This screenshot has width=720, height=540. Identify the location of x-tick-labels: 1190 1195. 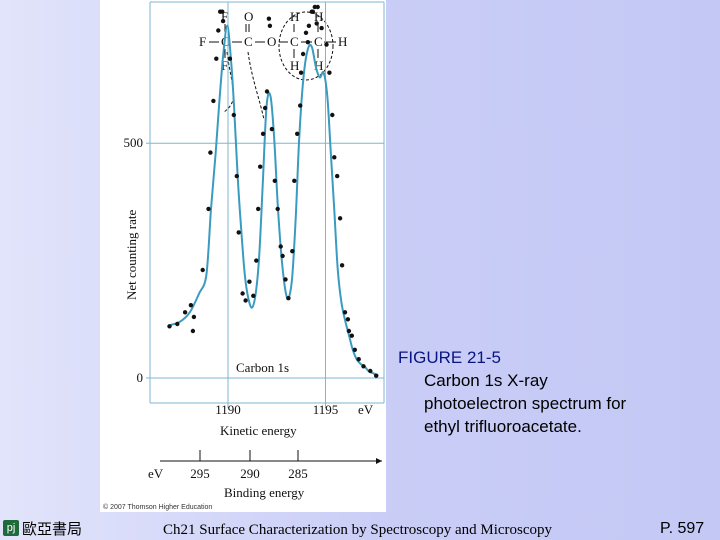
(276, 409).